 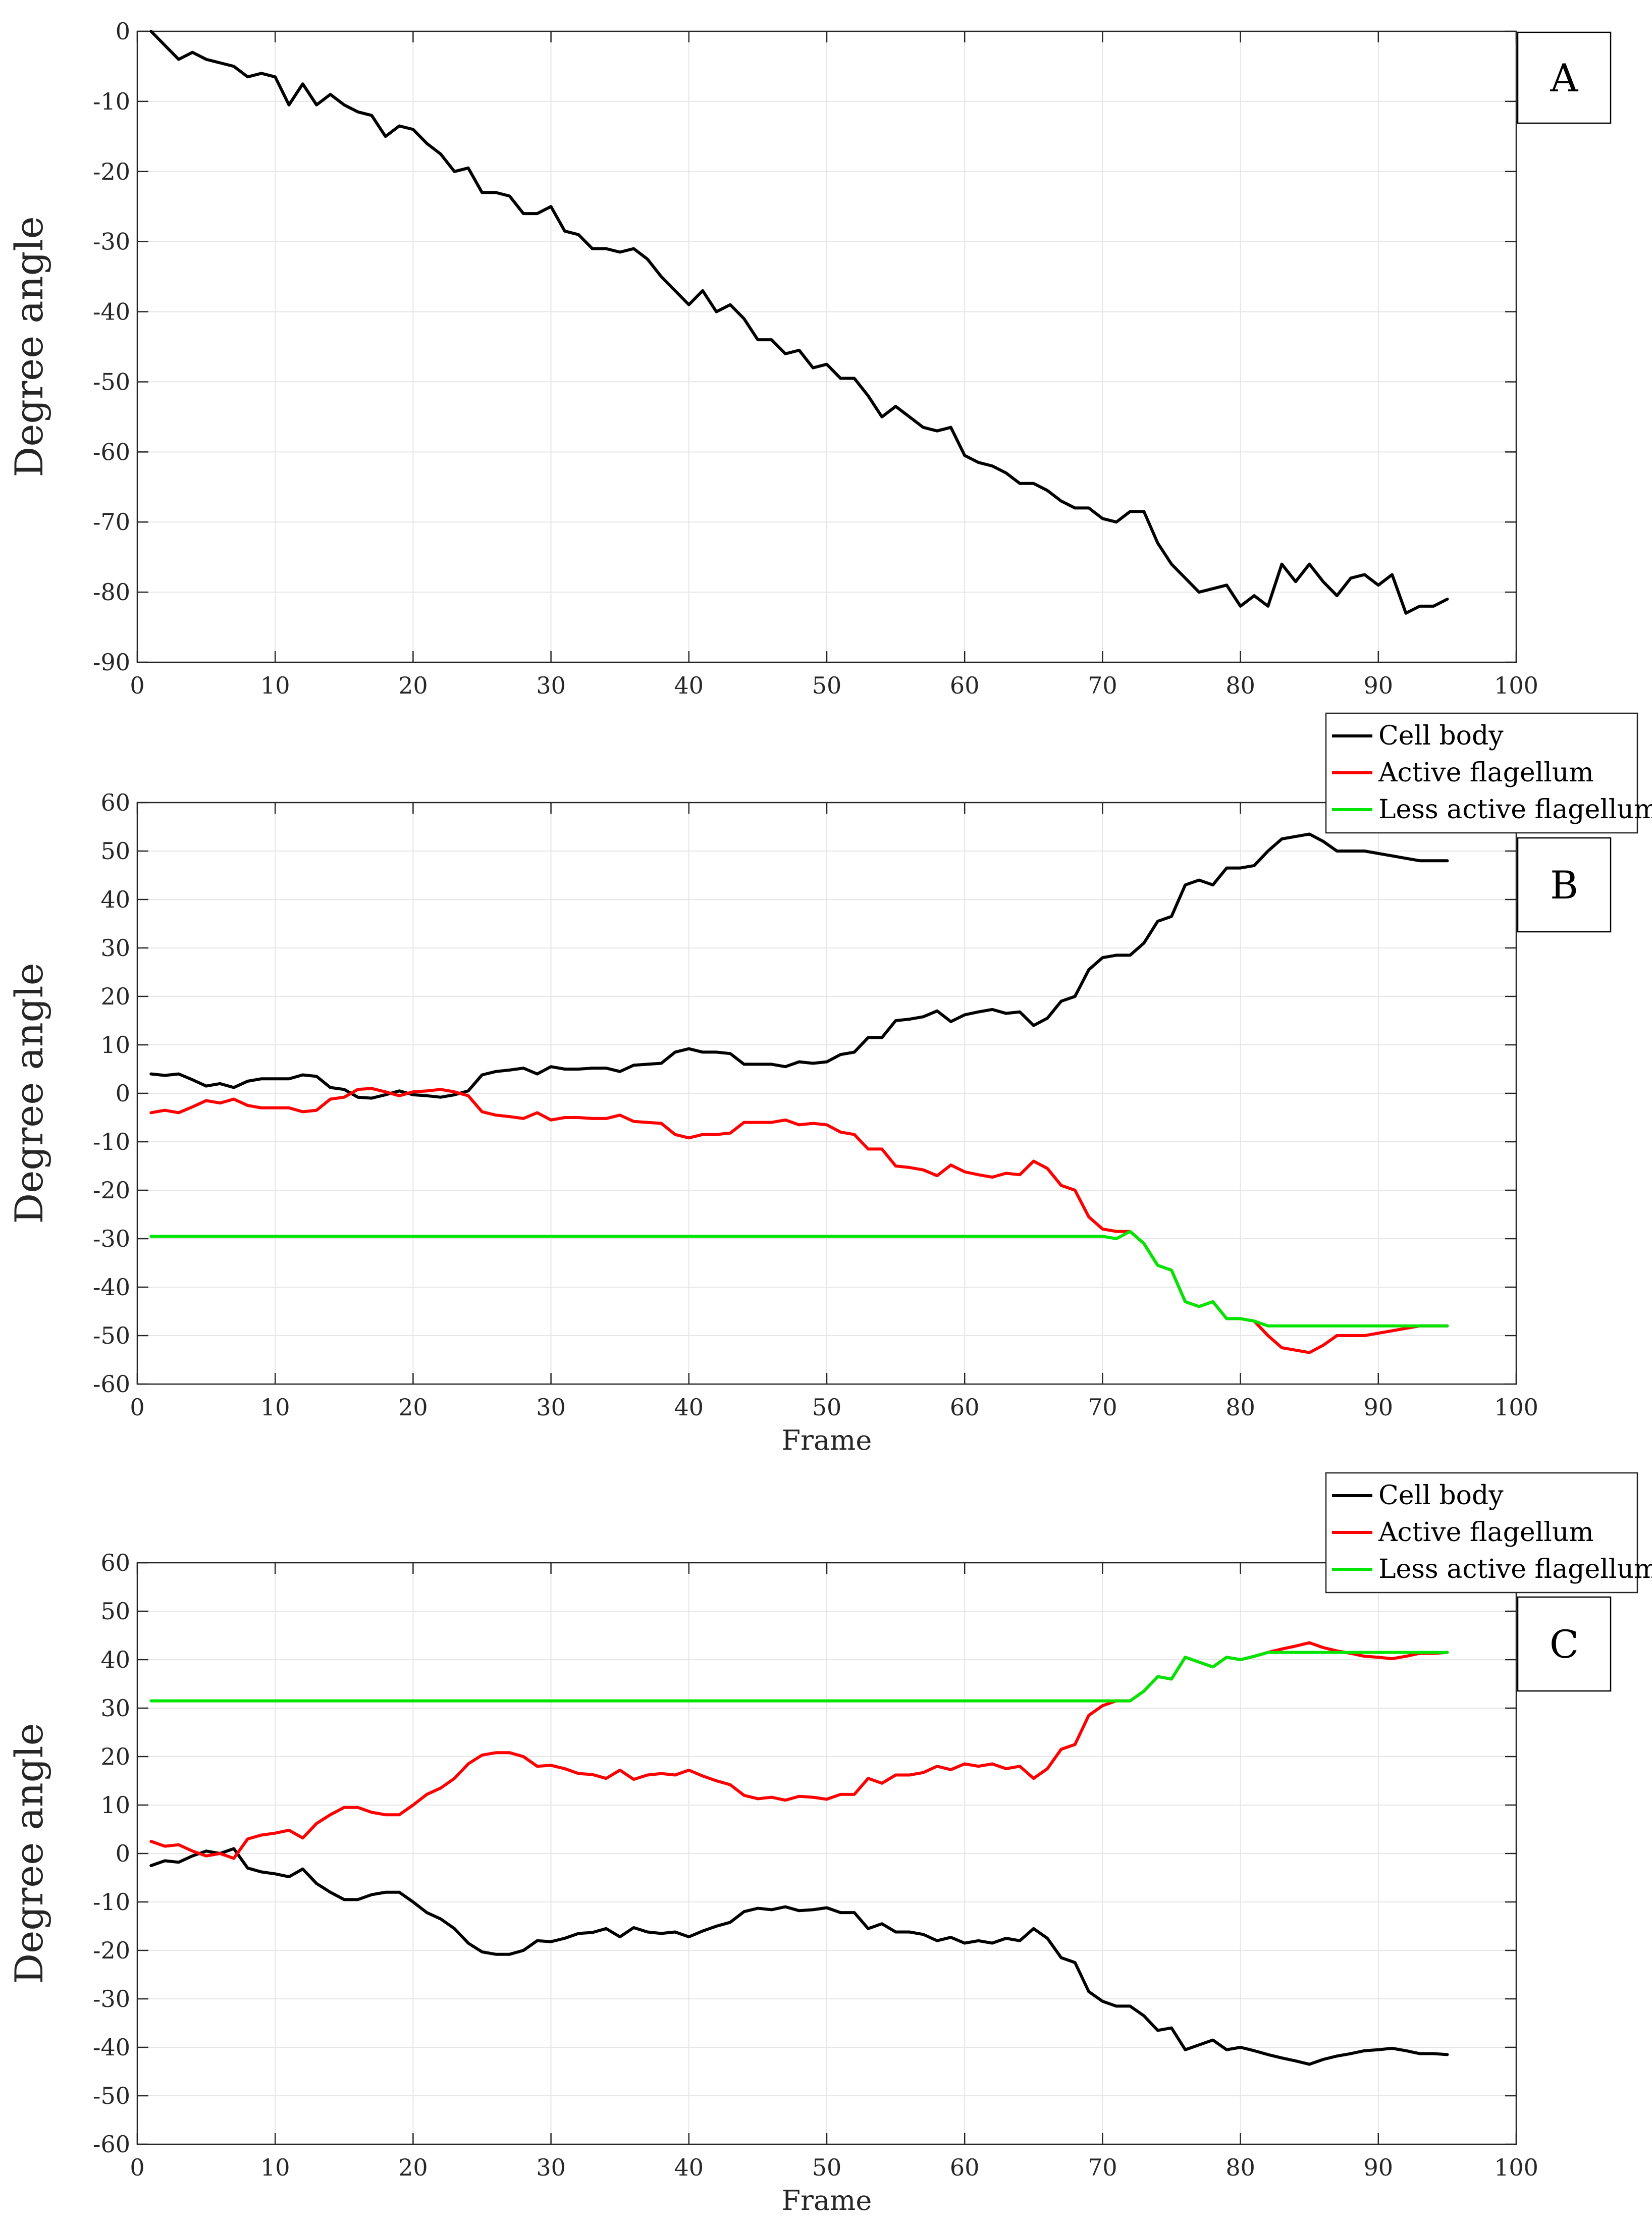 What do you see at coordinates (112, 522) in the screenshot?
I see `y-tick-label: -70` at bounding box center [112, 522].